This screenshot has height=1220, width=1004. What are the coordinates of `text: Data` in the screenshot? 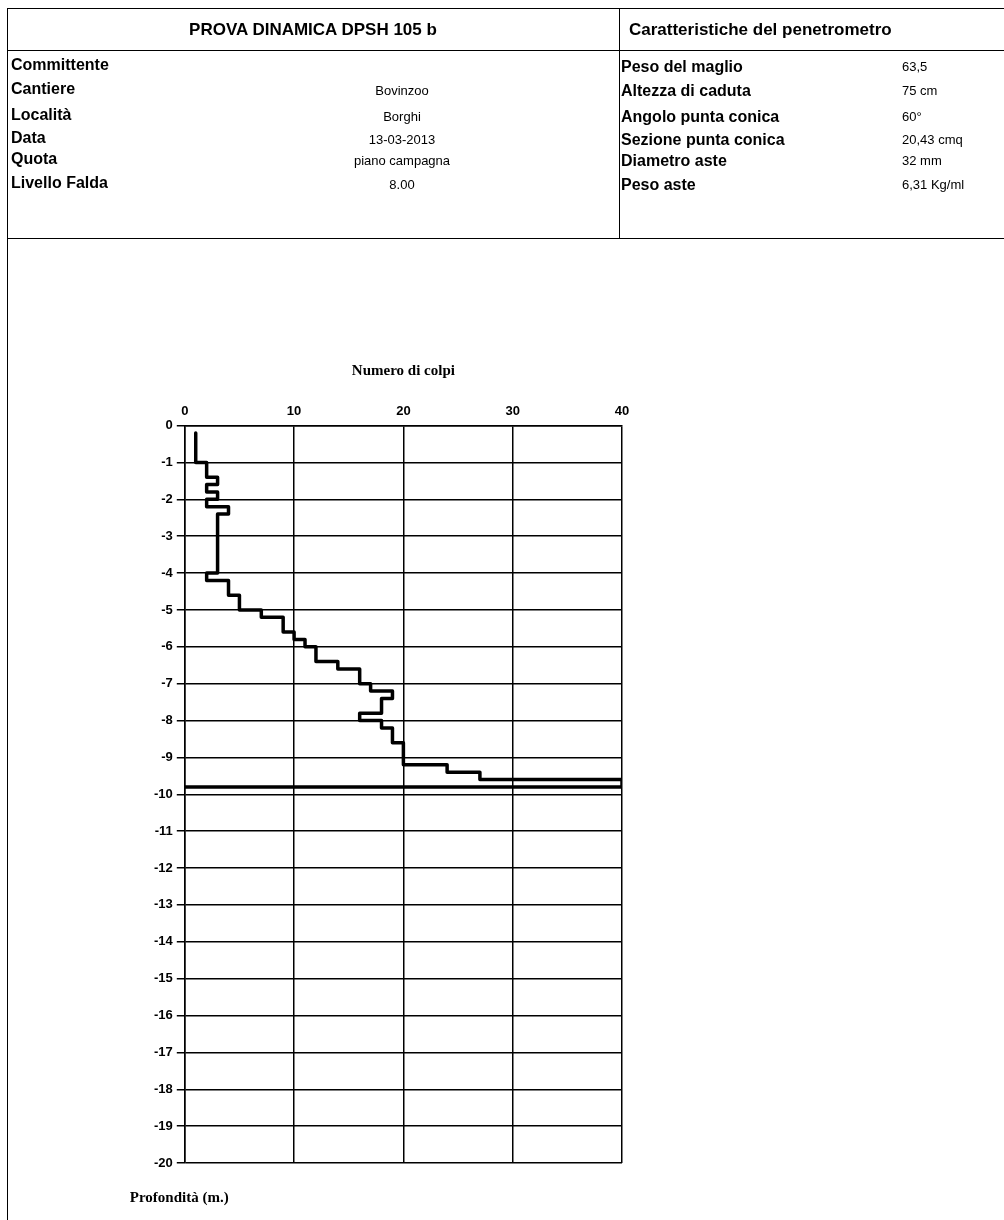 It's located at (28, 138).